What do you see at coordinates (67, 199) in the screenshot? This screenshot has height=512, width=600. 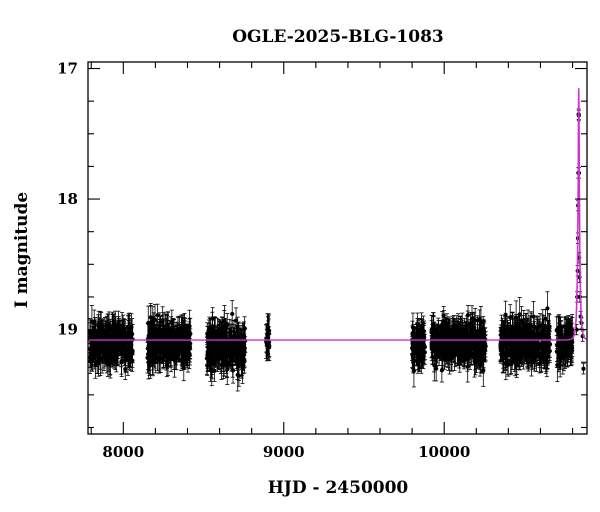 I see `y-tick-label: 18` at bounding box center [67, 199].